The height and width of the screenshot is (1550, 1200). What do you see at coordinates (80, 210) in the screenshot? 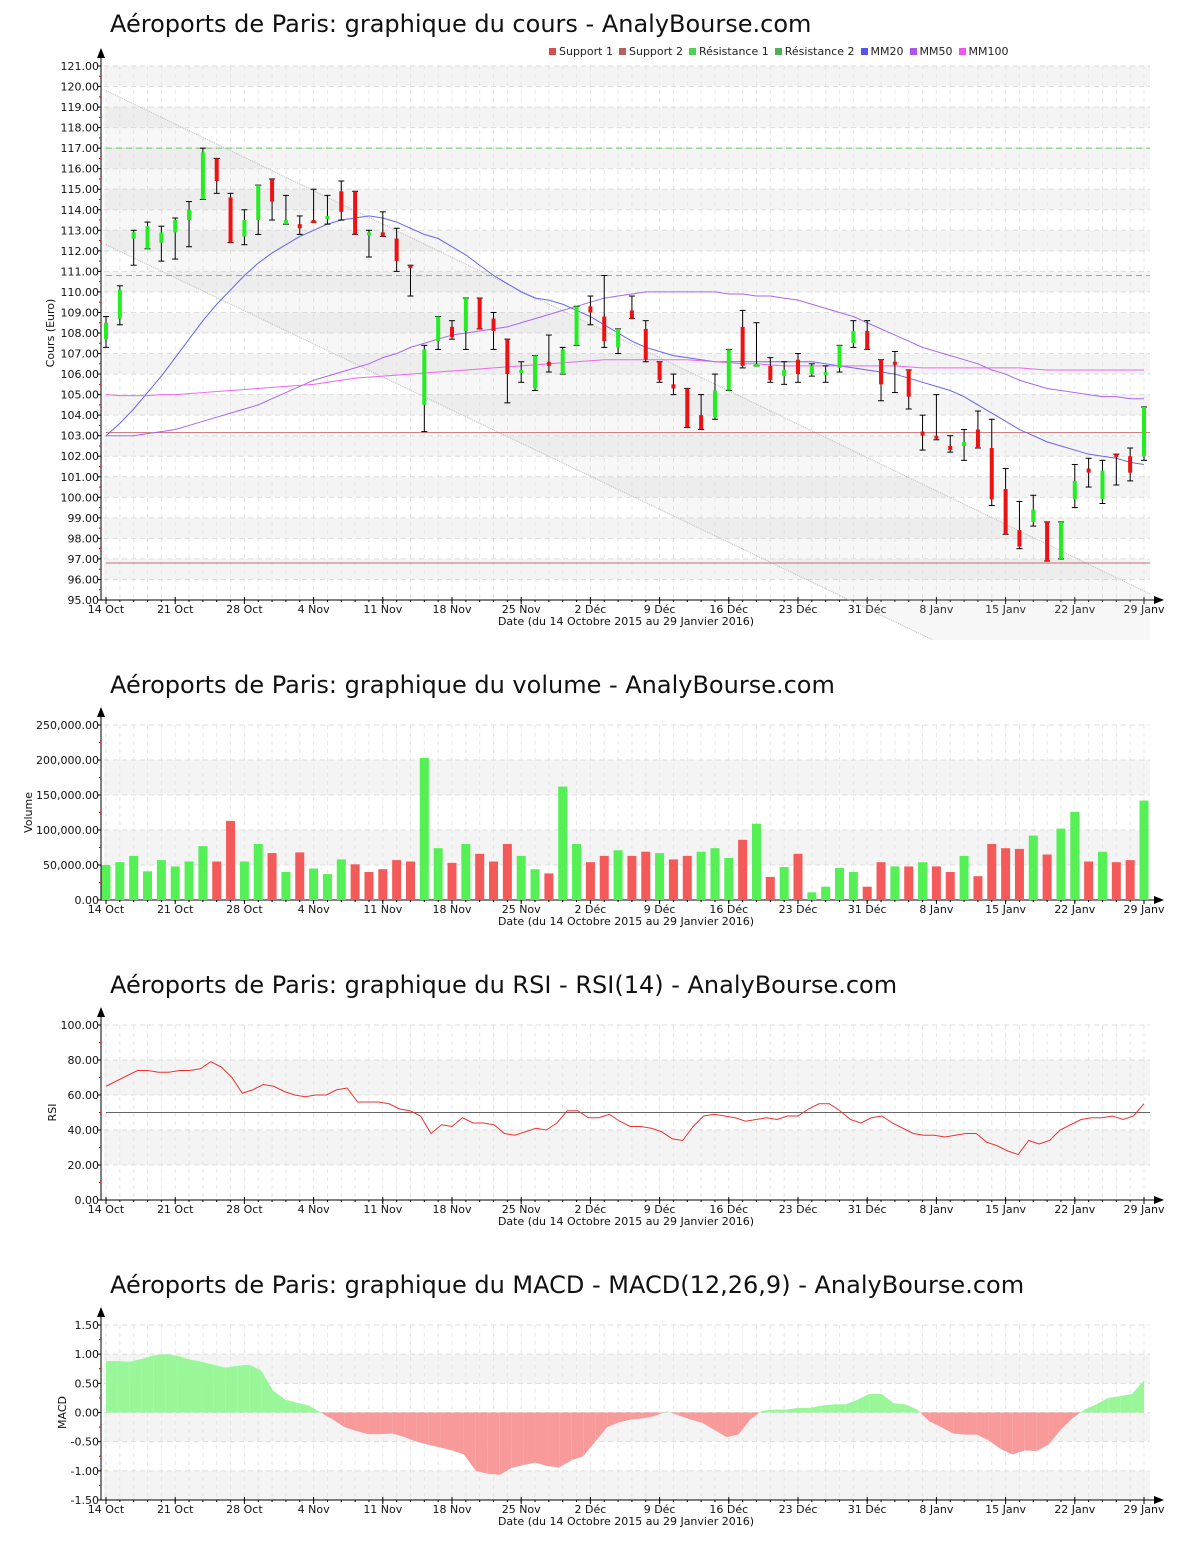
I see `svg-text: 114.00` at bounding box center [80, 210].